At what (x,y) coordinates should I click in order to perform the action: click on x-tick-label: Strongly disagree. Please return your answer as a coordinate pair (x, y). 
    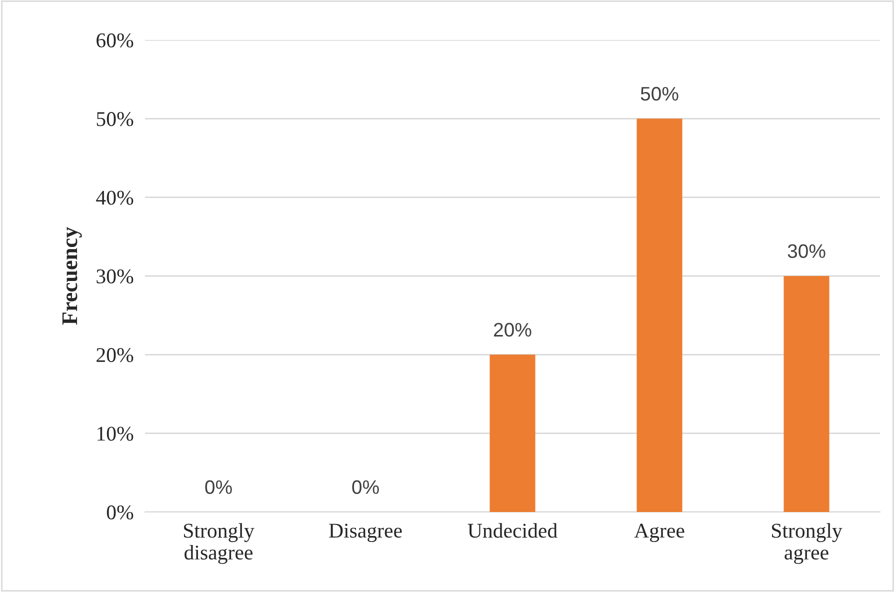
    Looking at the image, I should click on (219, 543).